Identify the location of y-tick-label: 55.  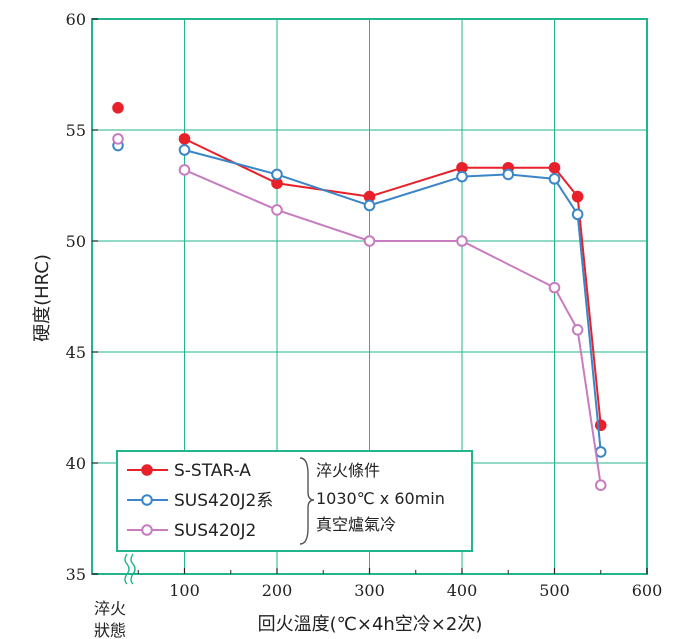
(76, 130).